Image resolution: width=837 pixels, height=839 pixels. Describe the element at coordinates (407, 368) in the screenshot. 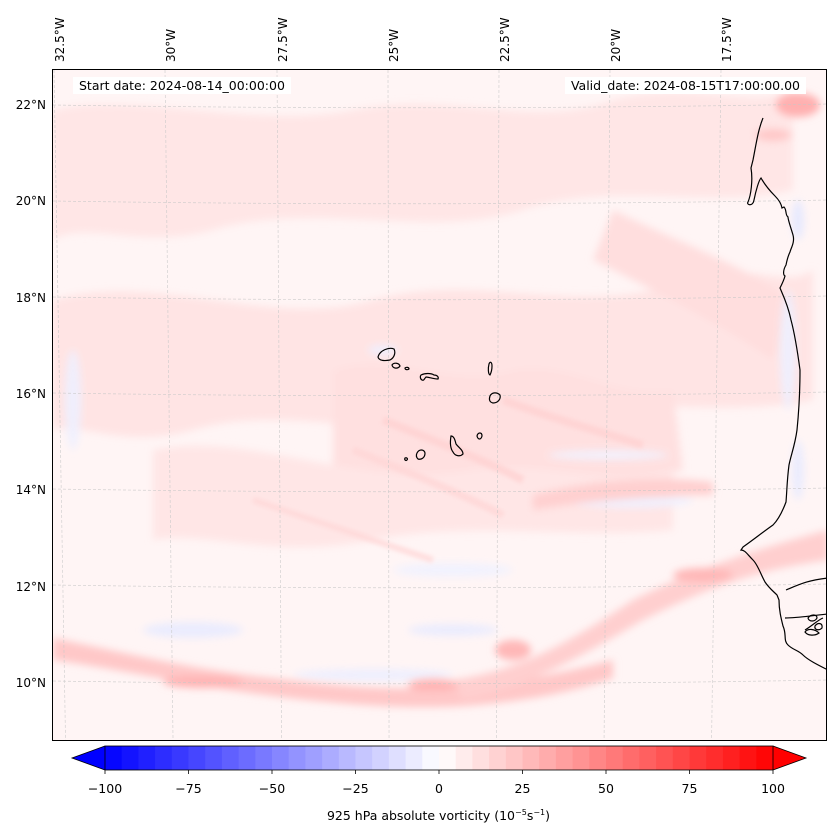

I see `island-santa-luzia` at that location.